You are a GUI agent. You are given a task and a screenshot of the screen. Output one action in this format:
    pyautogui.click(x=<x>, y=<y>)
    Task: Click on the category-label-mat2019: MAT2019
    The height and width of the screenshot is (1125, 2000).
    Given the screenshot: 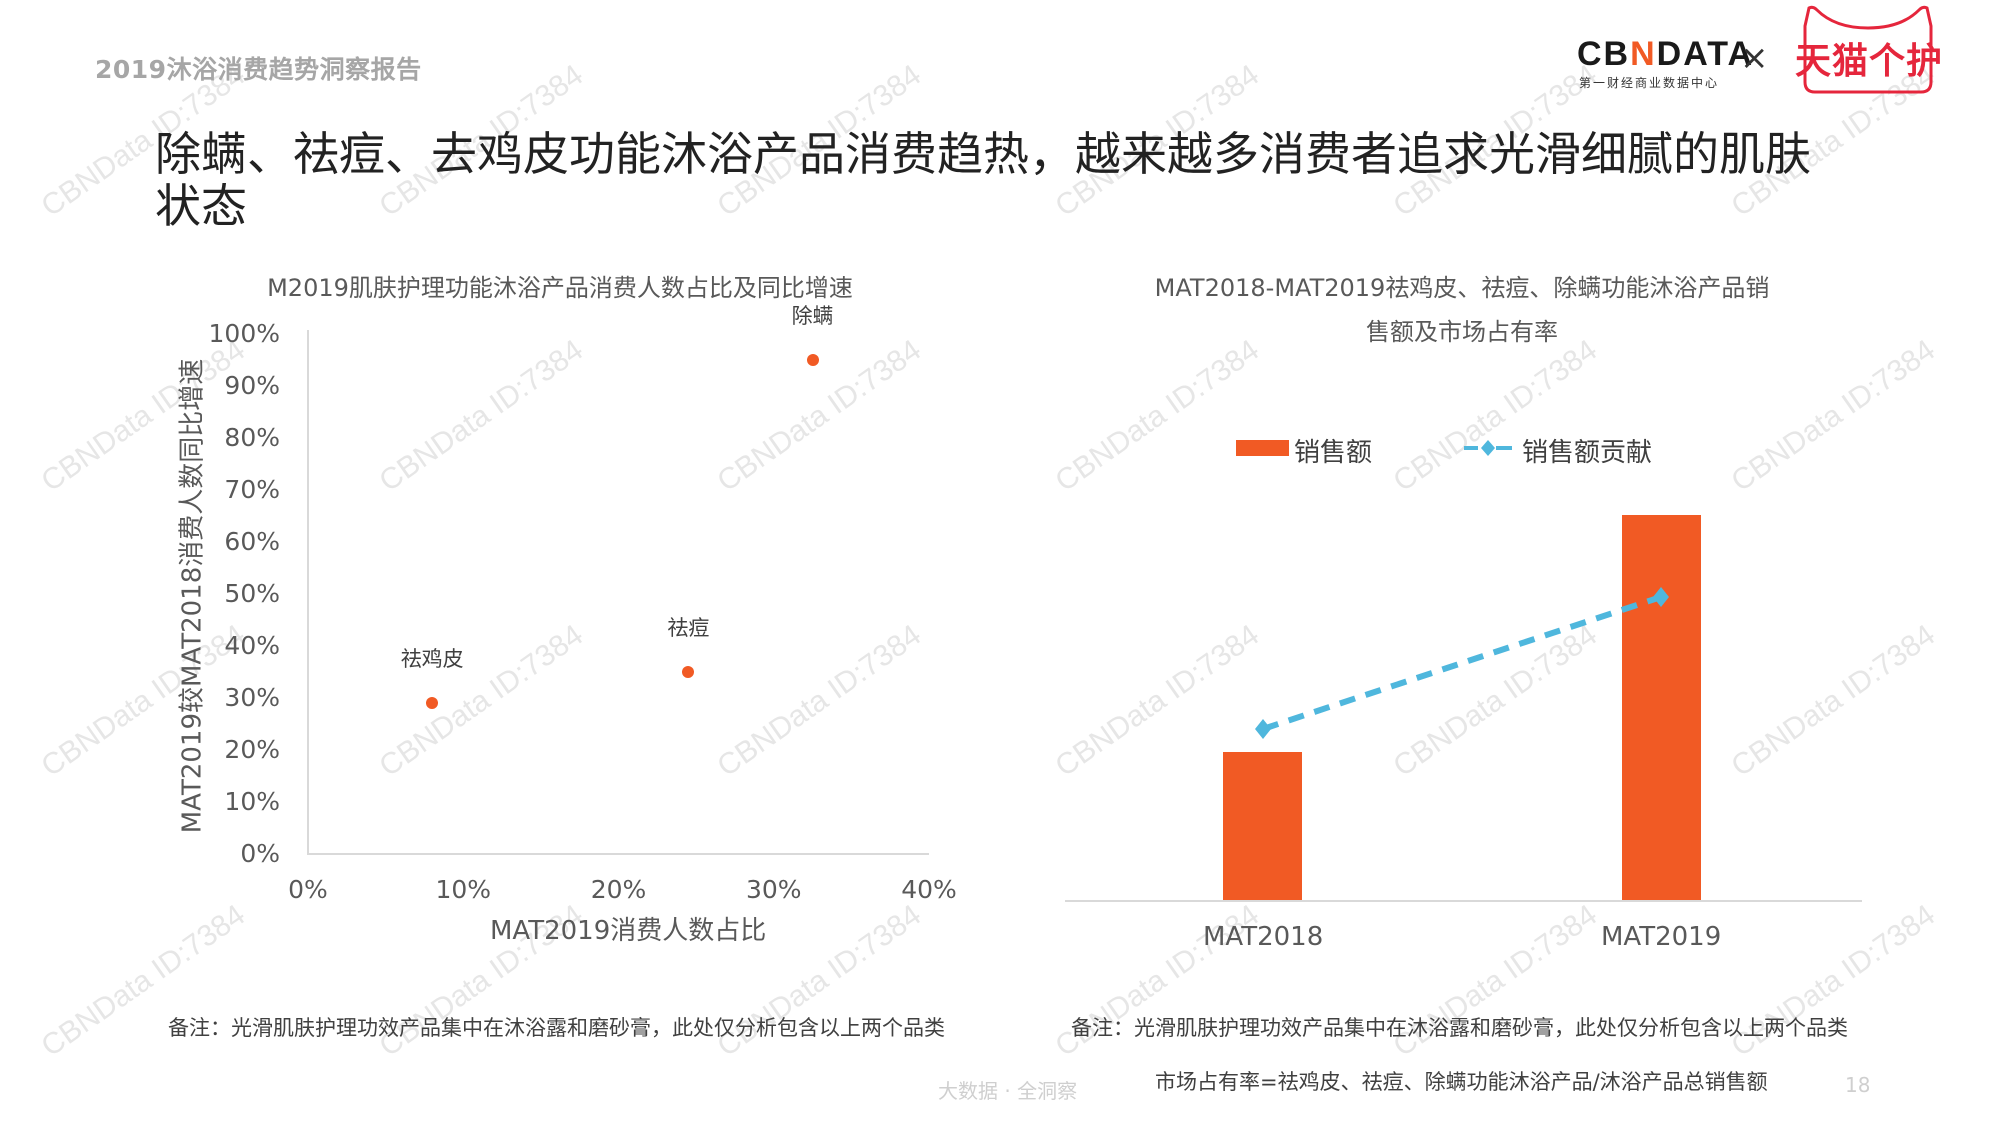 What is the action you would take?
    pyautogui.click(x=1661, y=937)
    